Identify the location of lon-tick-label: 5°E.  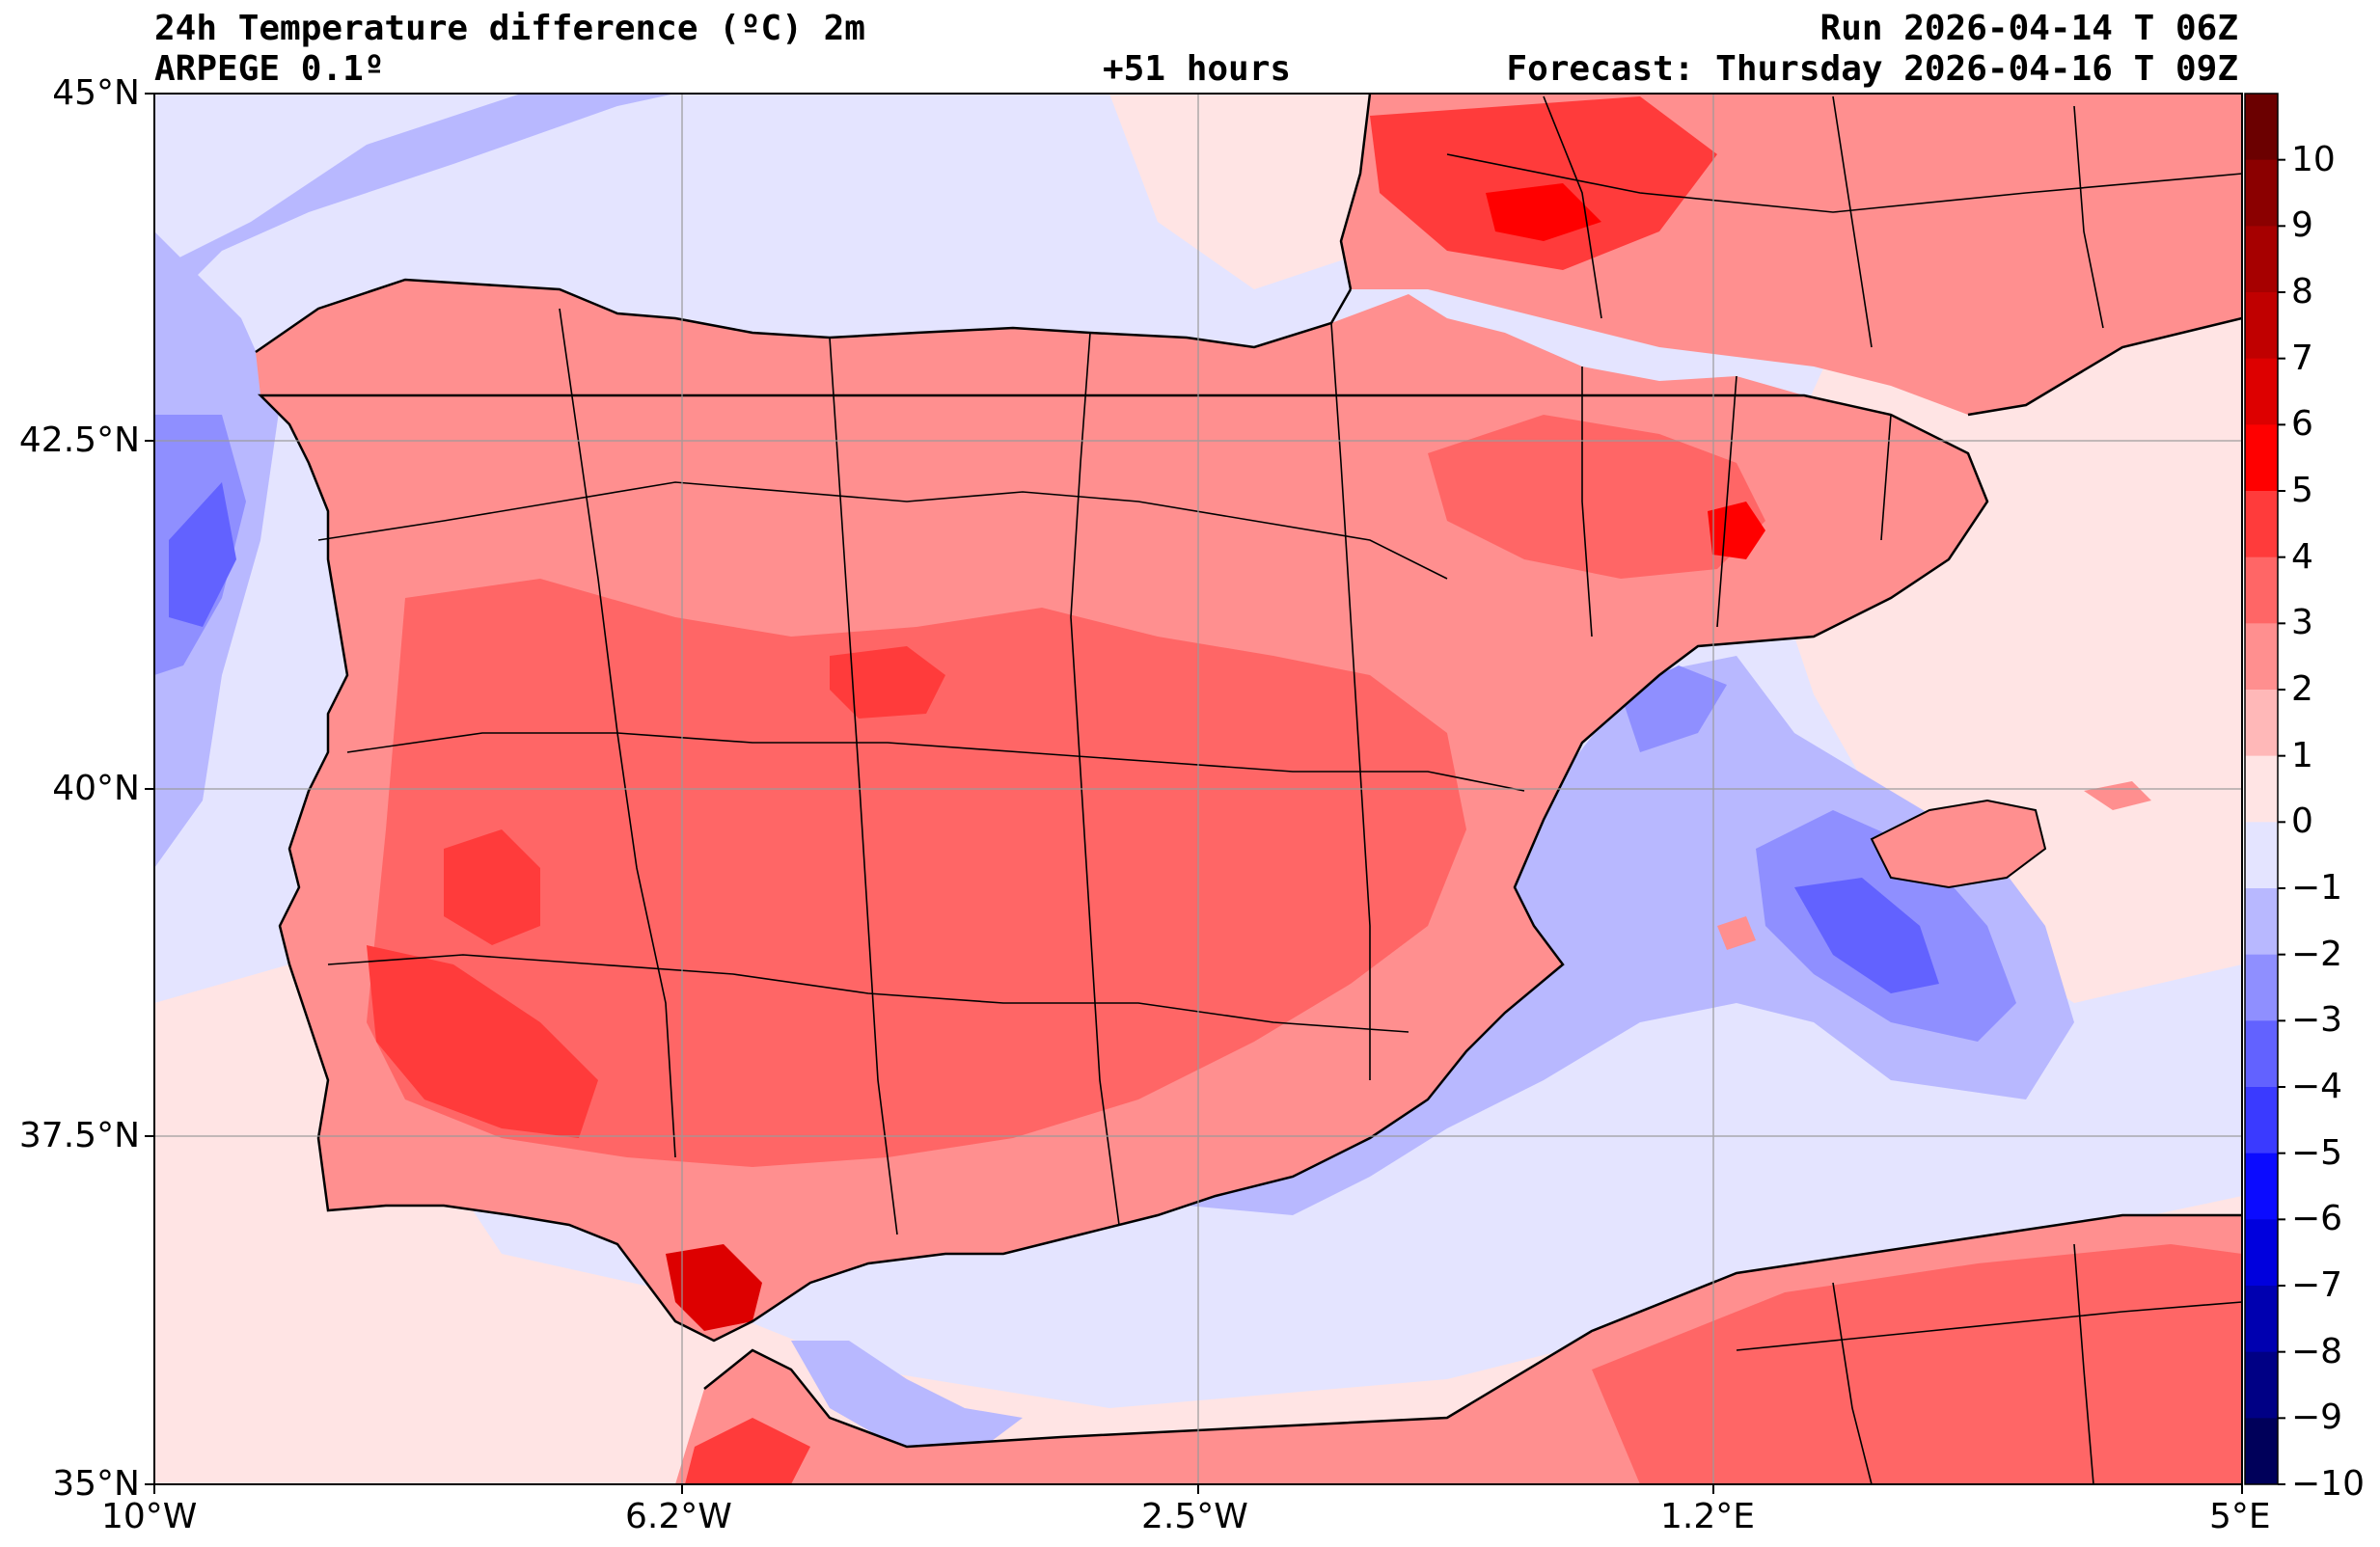
(2240, 1516).